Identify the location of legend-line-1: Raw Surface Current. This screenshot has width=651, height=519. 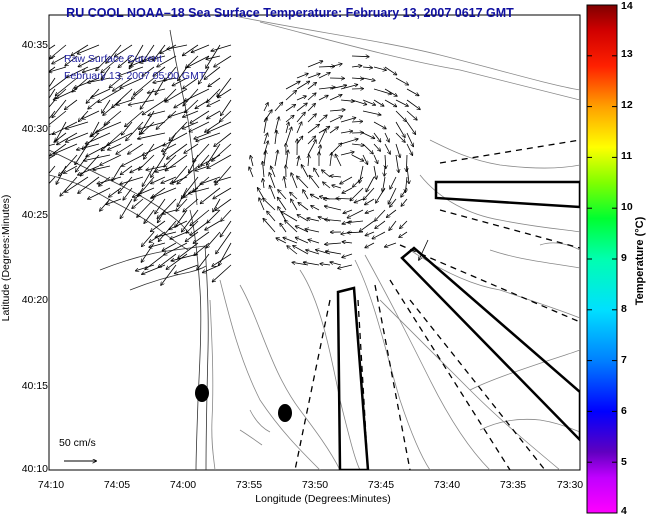
(113, 59).